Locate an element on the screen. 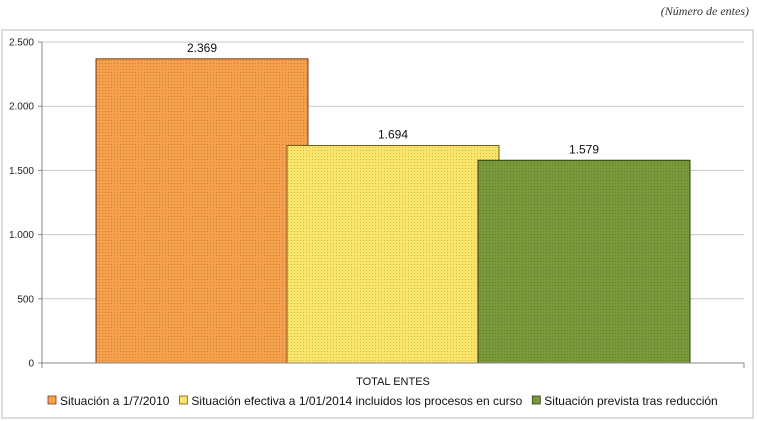 This screenshot has height=421, width=757. x-category-label: TOTAL ENTES is located at coordinates (393, 382).